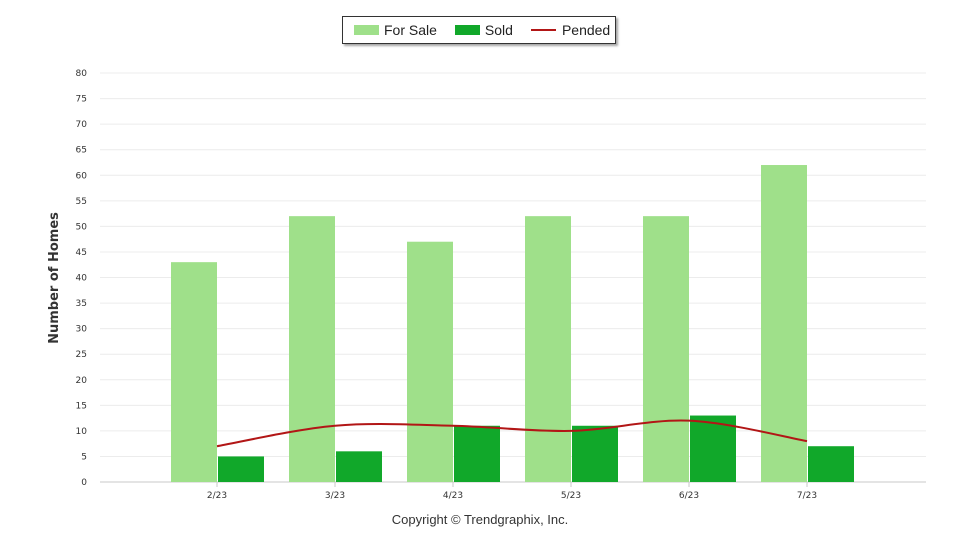 The width and height of the screenshot is (960, 550). I want to click on chart-legend: For Sale Sold Pended, so click(479, 30).